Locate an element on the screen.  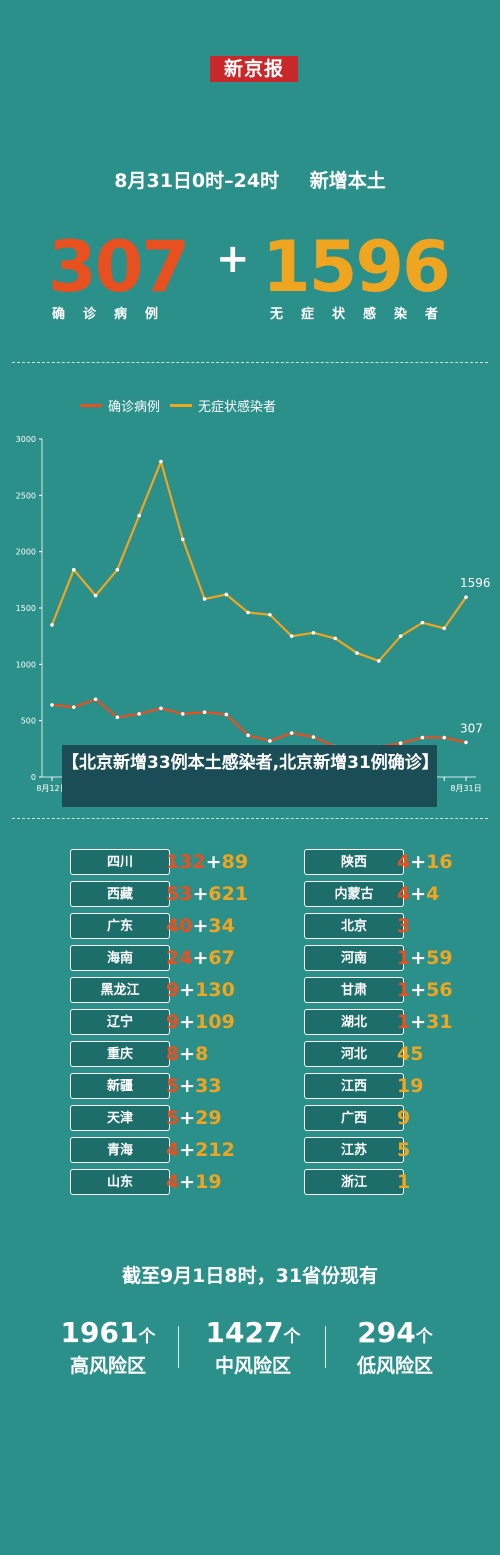
province-confirmed: 4 is located at coordinates (404, 862).